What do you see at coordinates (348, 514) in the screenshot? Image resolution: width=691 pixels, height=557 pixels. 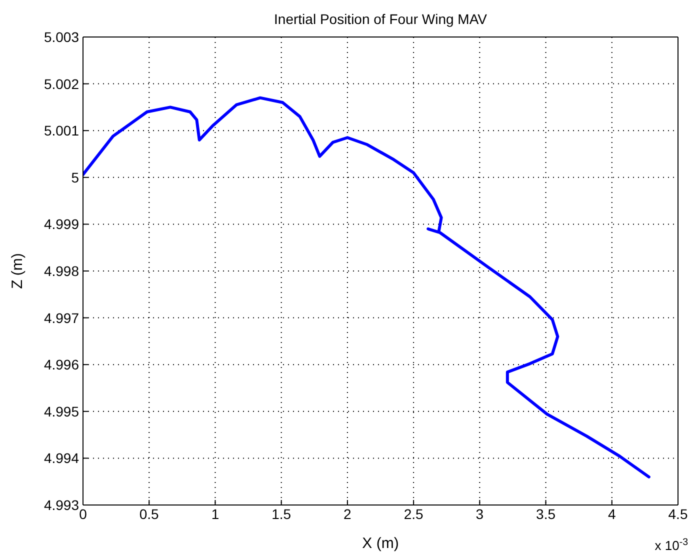 I see `x-tick-label: 2` at bounding box center [348, 514].